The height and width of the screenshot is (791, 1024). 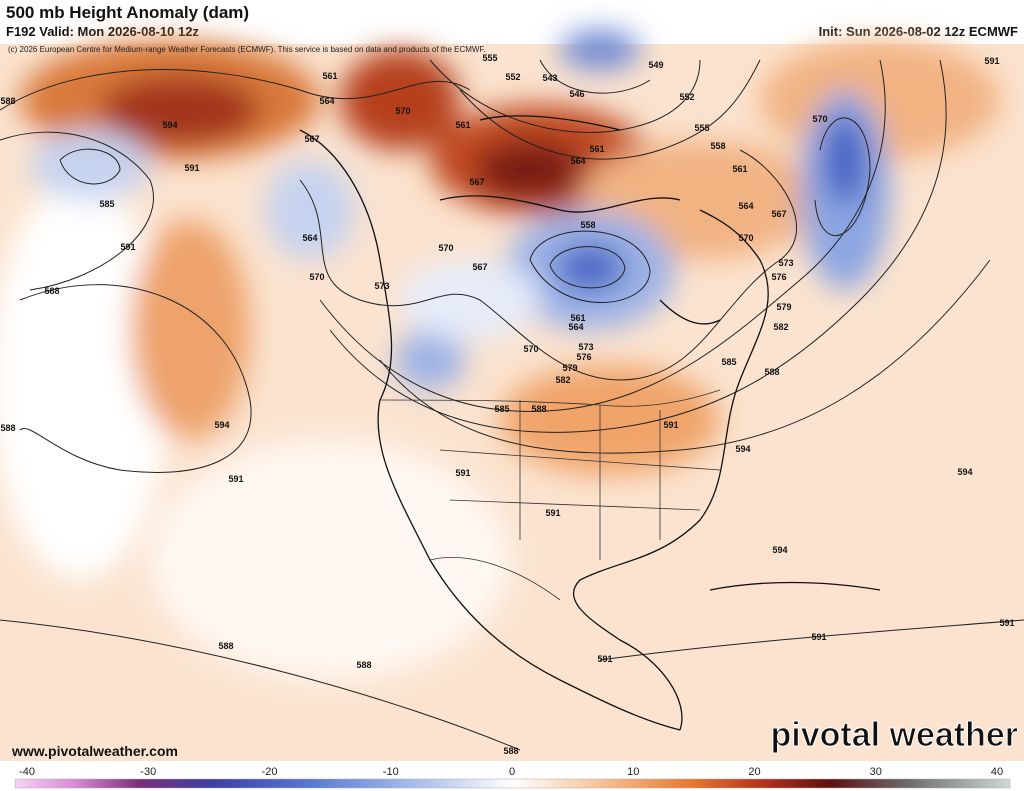 I want to click on valid-time: F192 Valid: Mon 2026-08-10 12z, so click(x=102, y=31).